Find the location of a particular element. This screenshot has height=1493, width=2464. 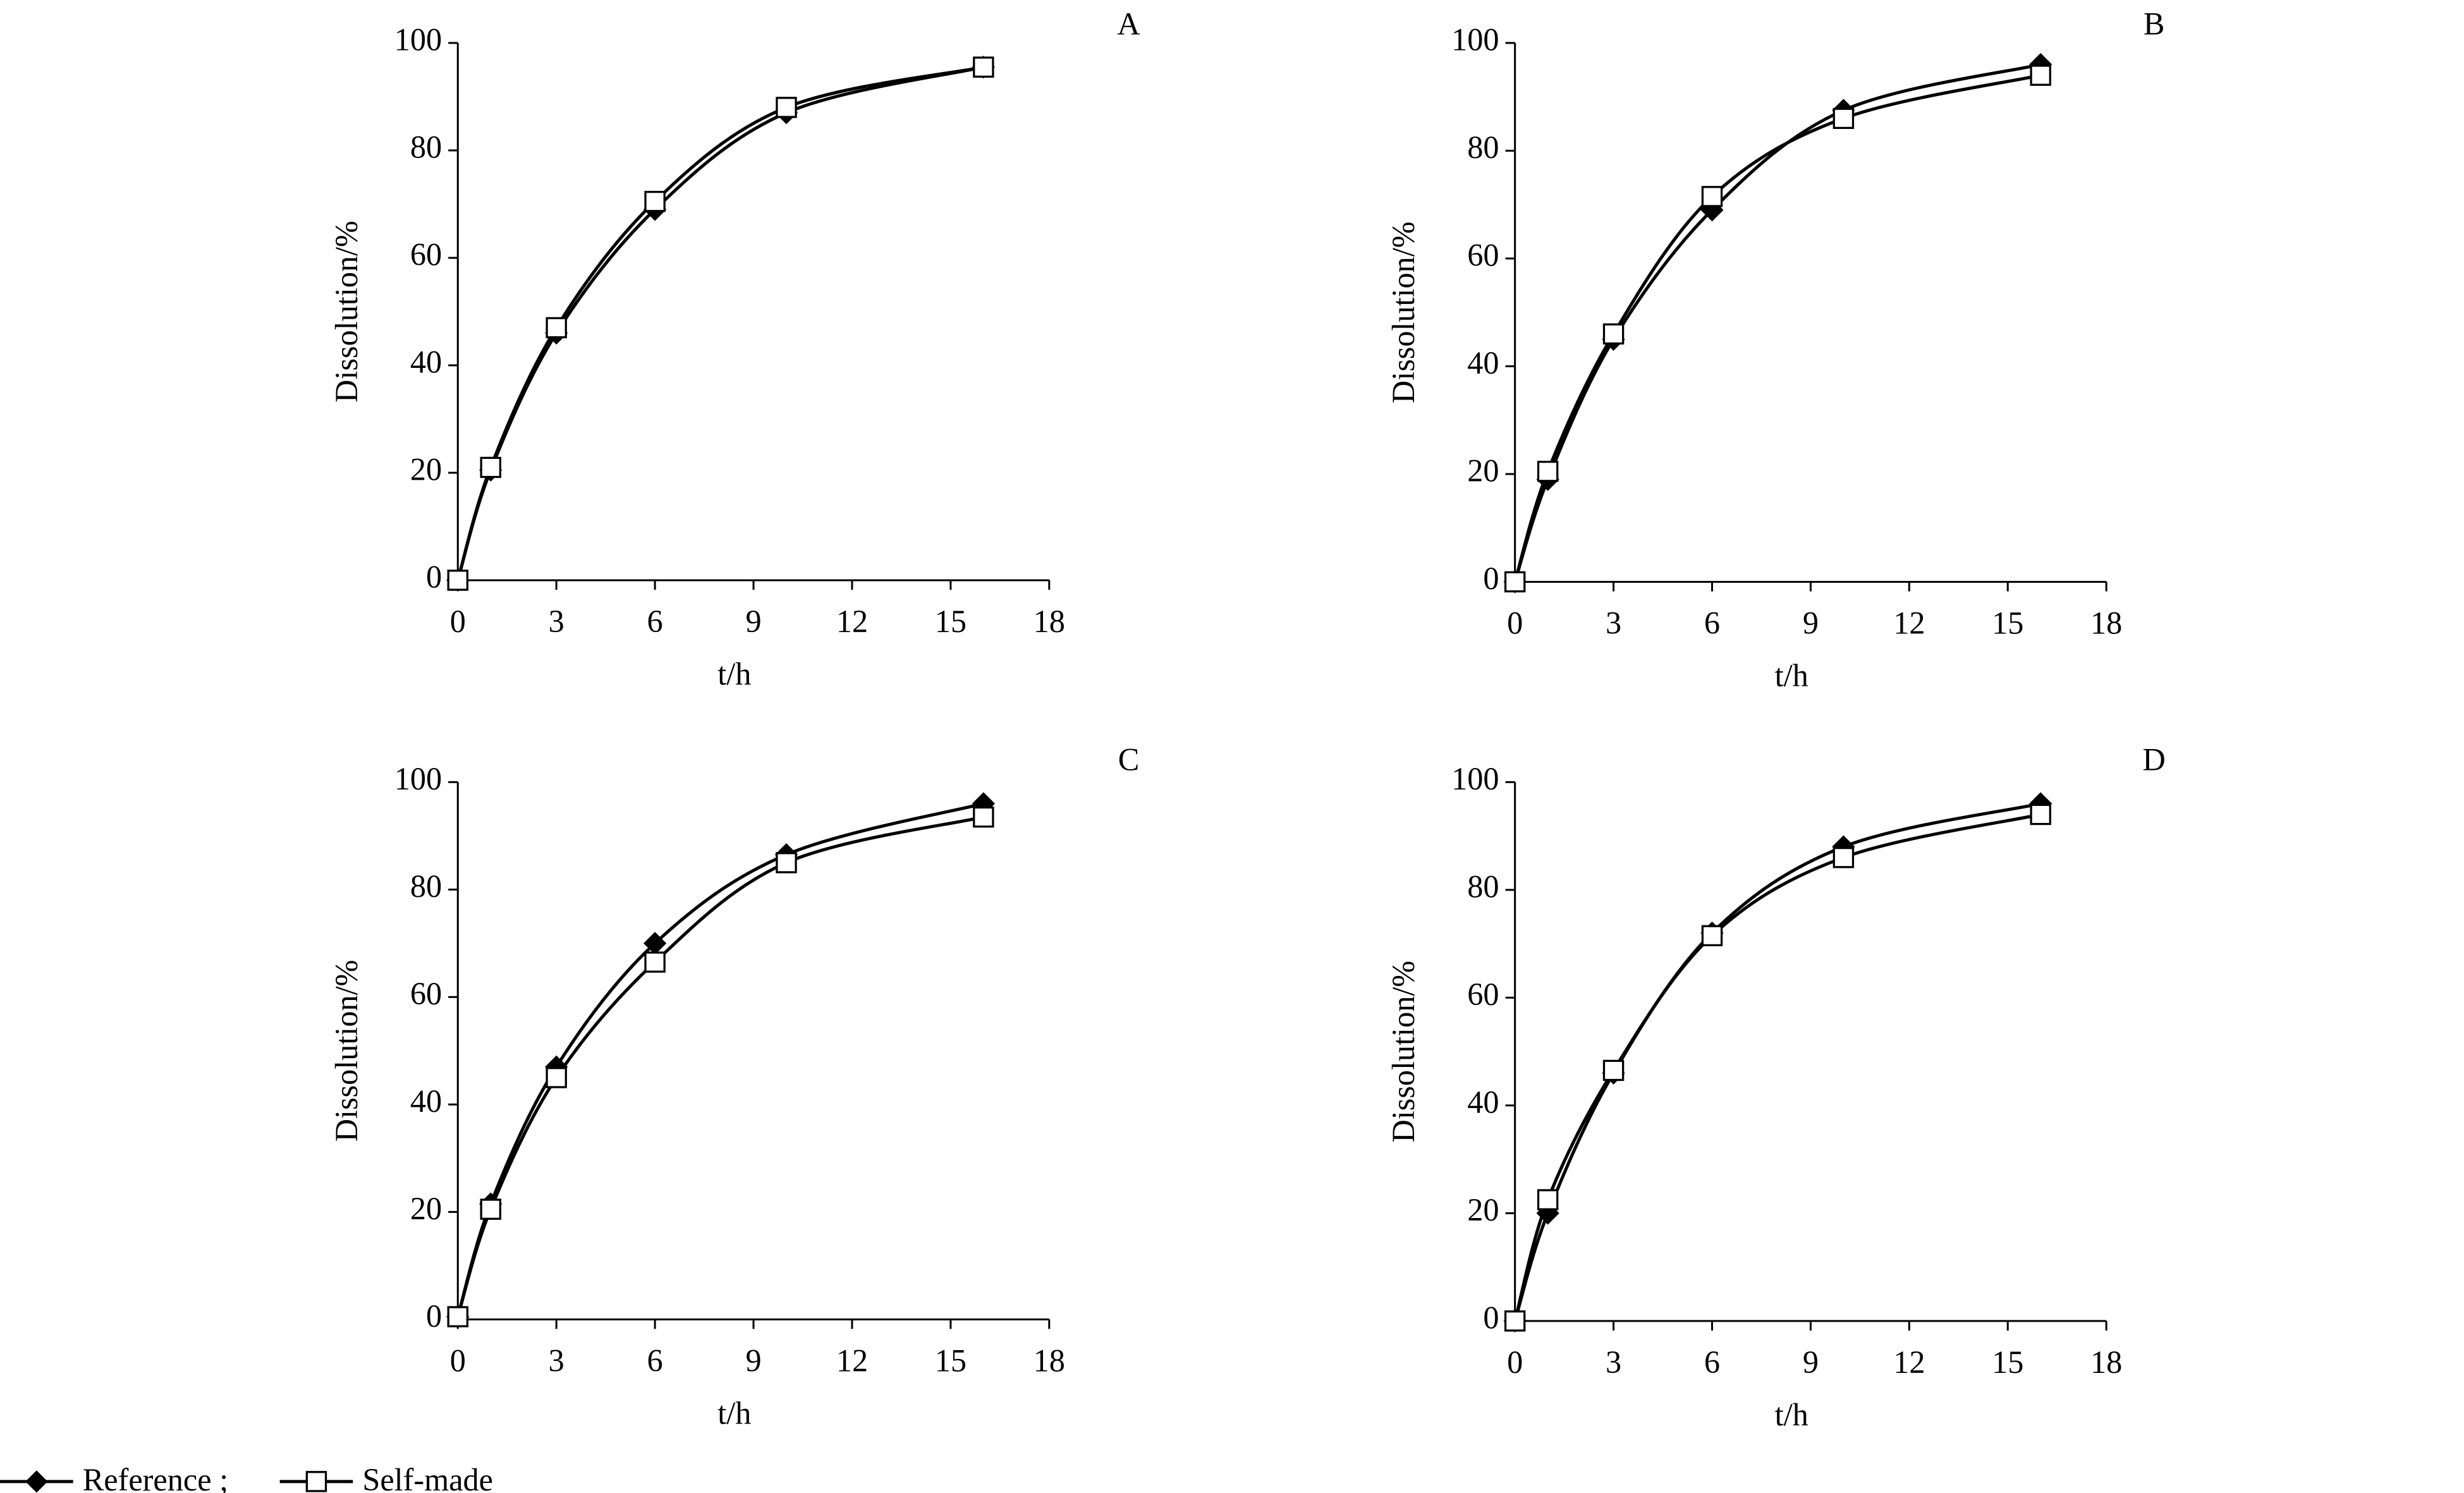

panel-label: C is located at coordinates (1129, 760).